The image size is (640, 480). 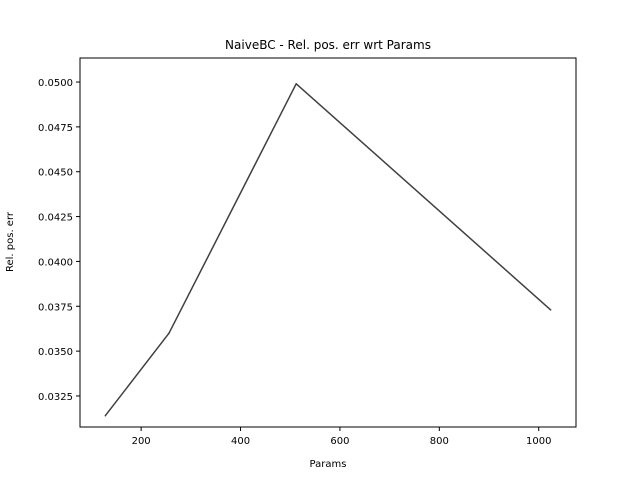 I want to click on y-tick-label: 0.0450, so click(x=55, y=173).